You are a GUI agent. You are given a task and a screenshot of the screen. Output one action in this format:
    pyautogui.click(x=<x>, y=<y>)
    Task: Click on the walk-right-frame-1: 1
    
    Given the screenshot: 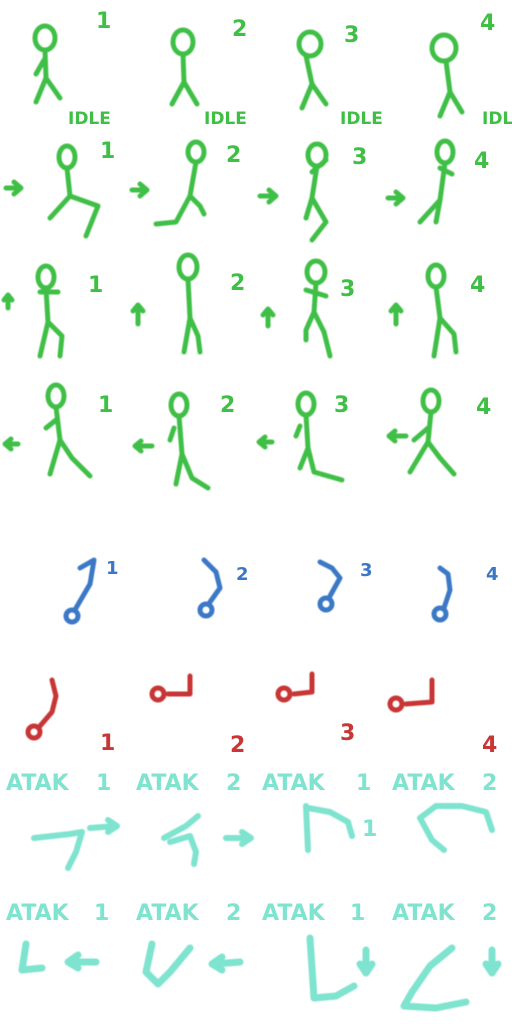 What is the action you would take?
    pyautogui.click(x=107, y=151)
    